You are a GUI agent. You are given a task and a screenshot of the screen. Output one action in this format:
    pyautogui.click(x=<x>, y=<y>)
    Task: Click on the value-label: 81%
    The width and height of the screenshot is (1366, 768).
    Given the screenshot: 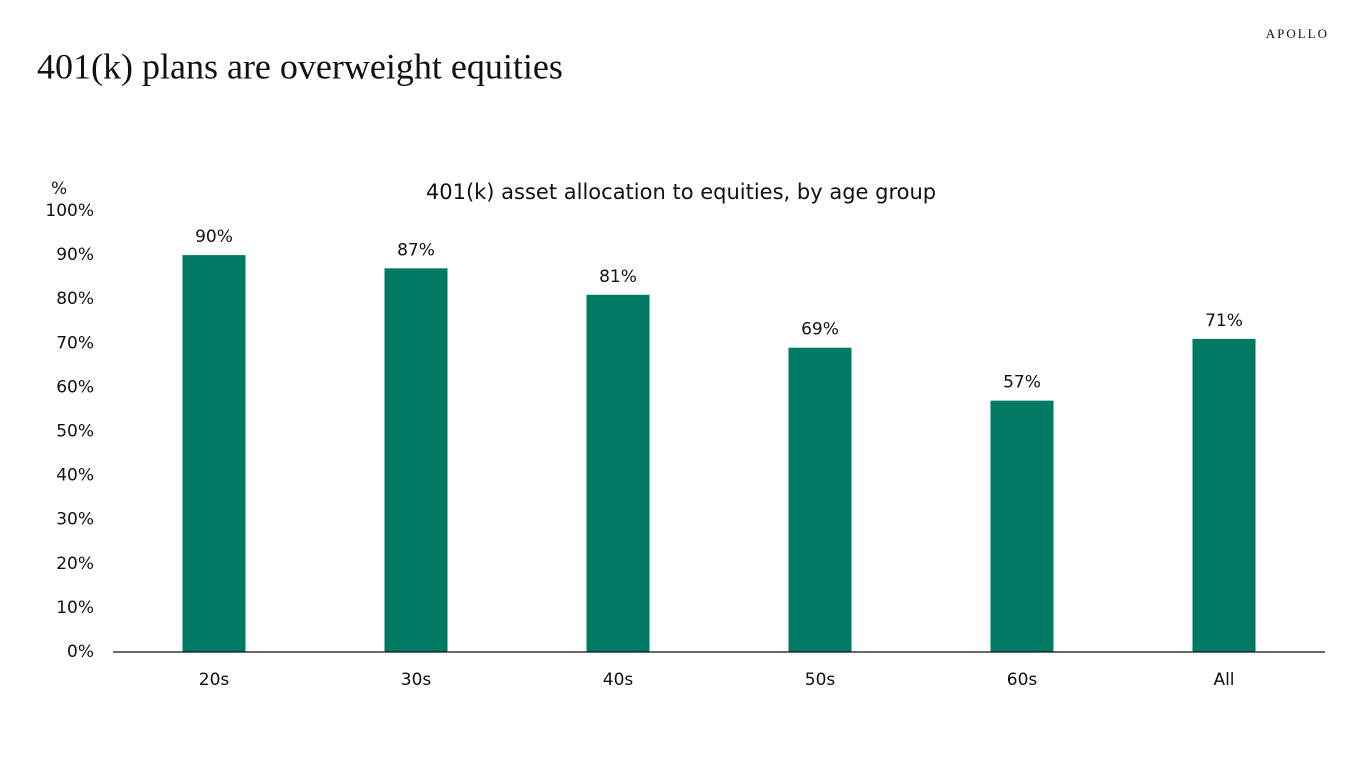 What is the action you would take?
    pyautogui.click(x=618, y=277)
    